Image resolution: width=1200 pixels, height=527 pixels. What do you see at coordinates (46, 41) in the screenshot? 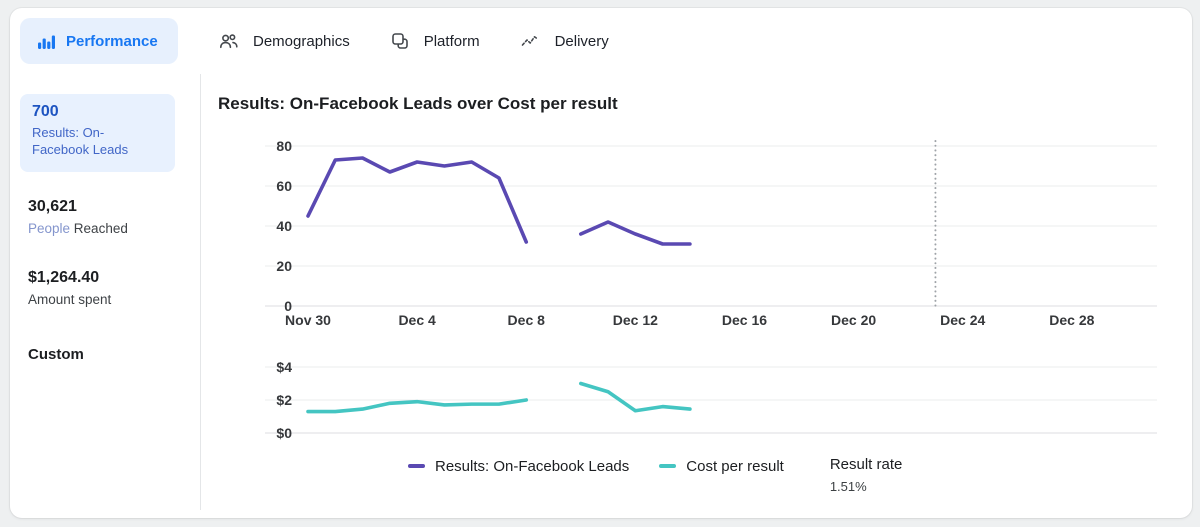
I see `bar-chart-icon` at bounding box center [46, 41].